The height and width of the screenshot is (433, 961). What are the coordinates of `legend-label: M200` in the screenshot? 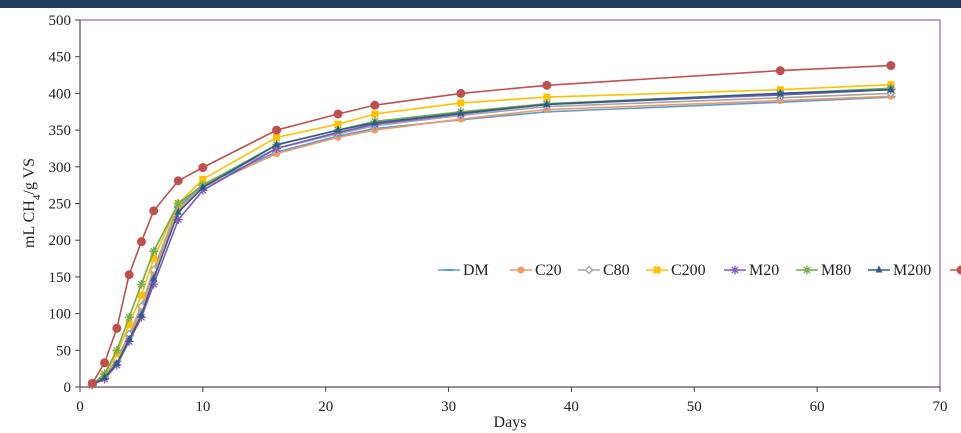 It's located at (912, 270).